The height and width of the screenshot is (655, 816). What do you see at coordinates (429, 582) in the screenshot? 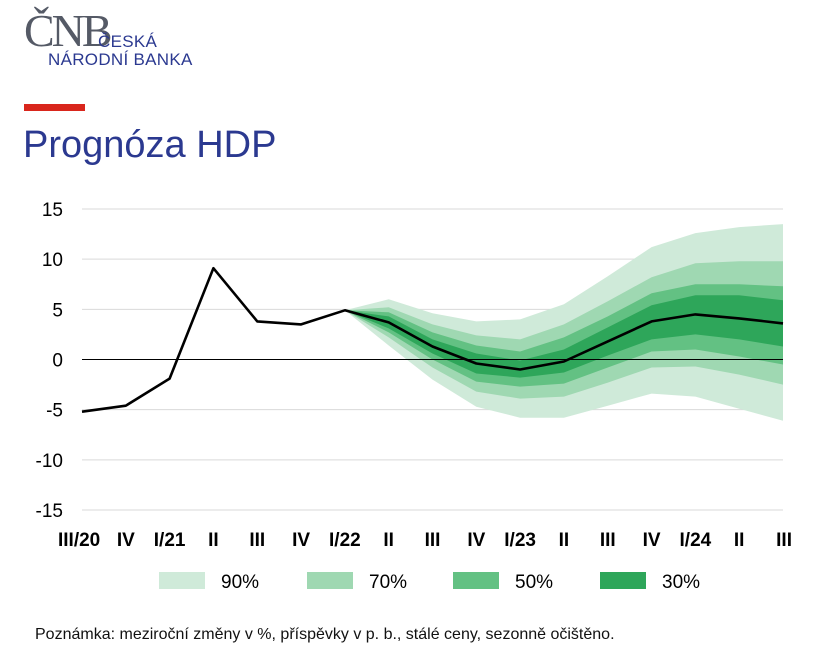
I see `legend: 90% 70% 50% 30%` at bounding box center [429, 582].